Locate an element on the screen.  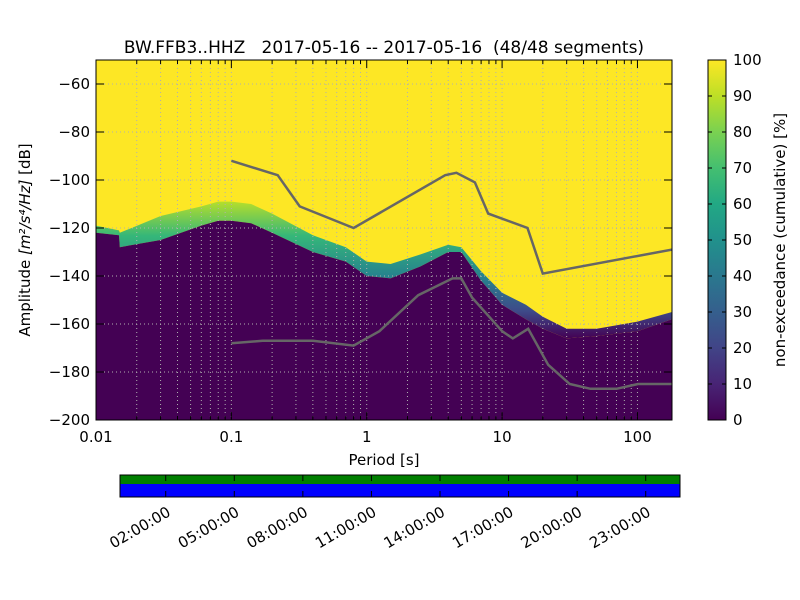
y-axis-label-suffix: [dB] is located at coordinates (25, 161).